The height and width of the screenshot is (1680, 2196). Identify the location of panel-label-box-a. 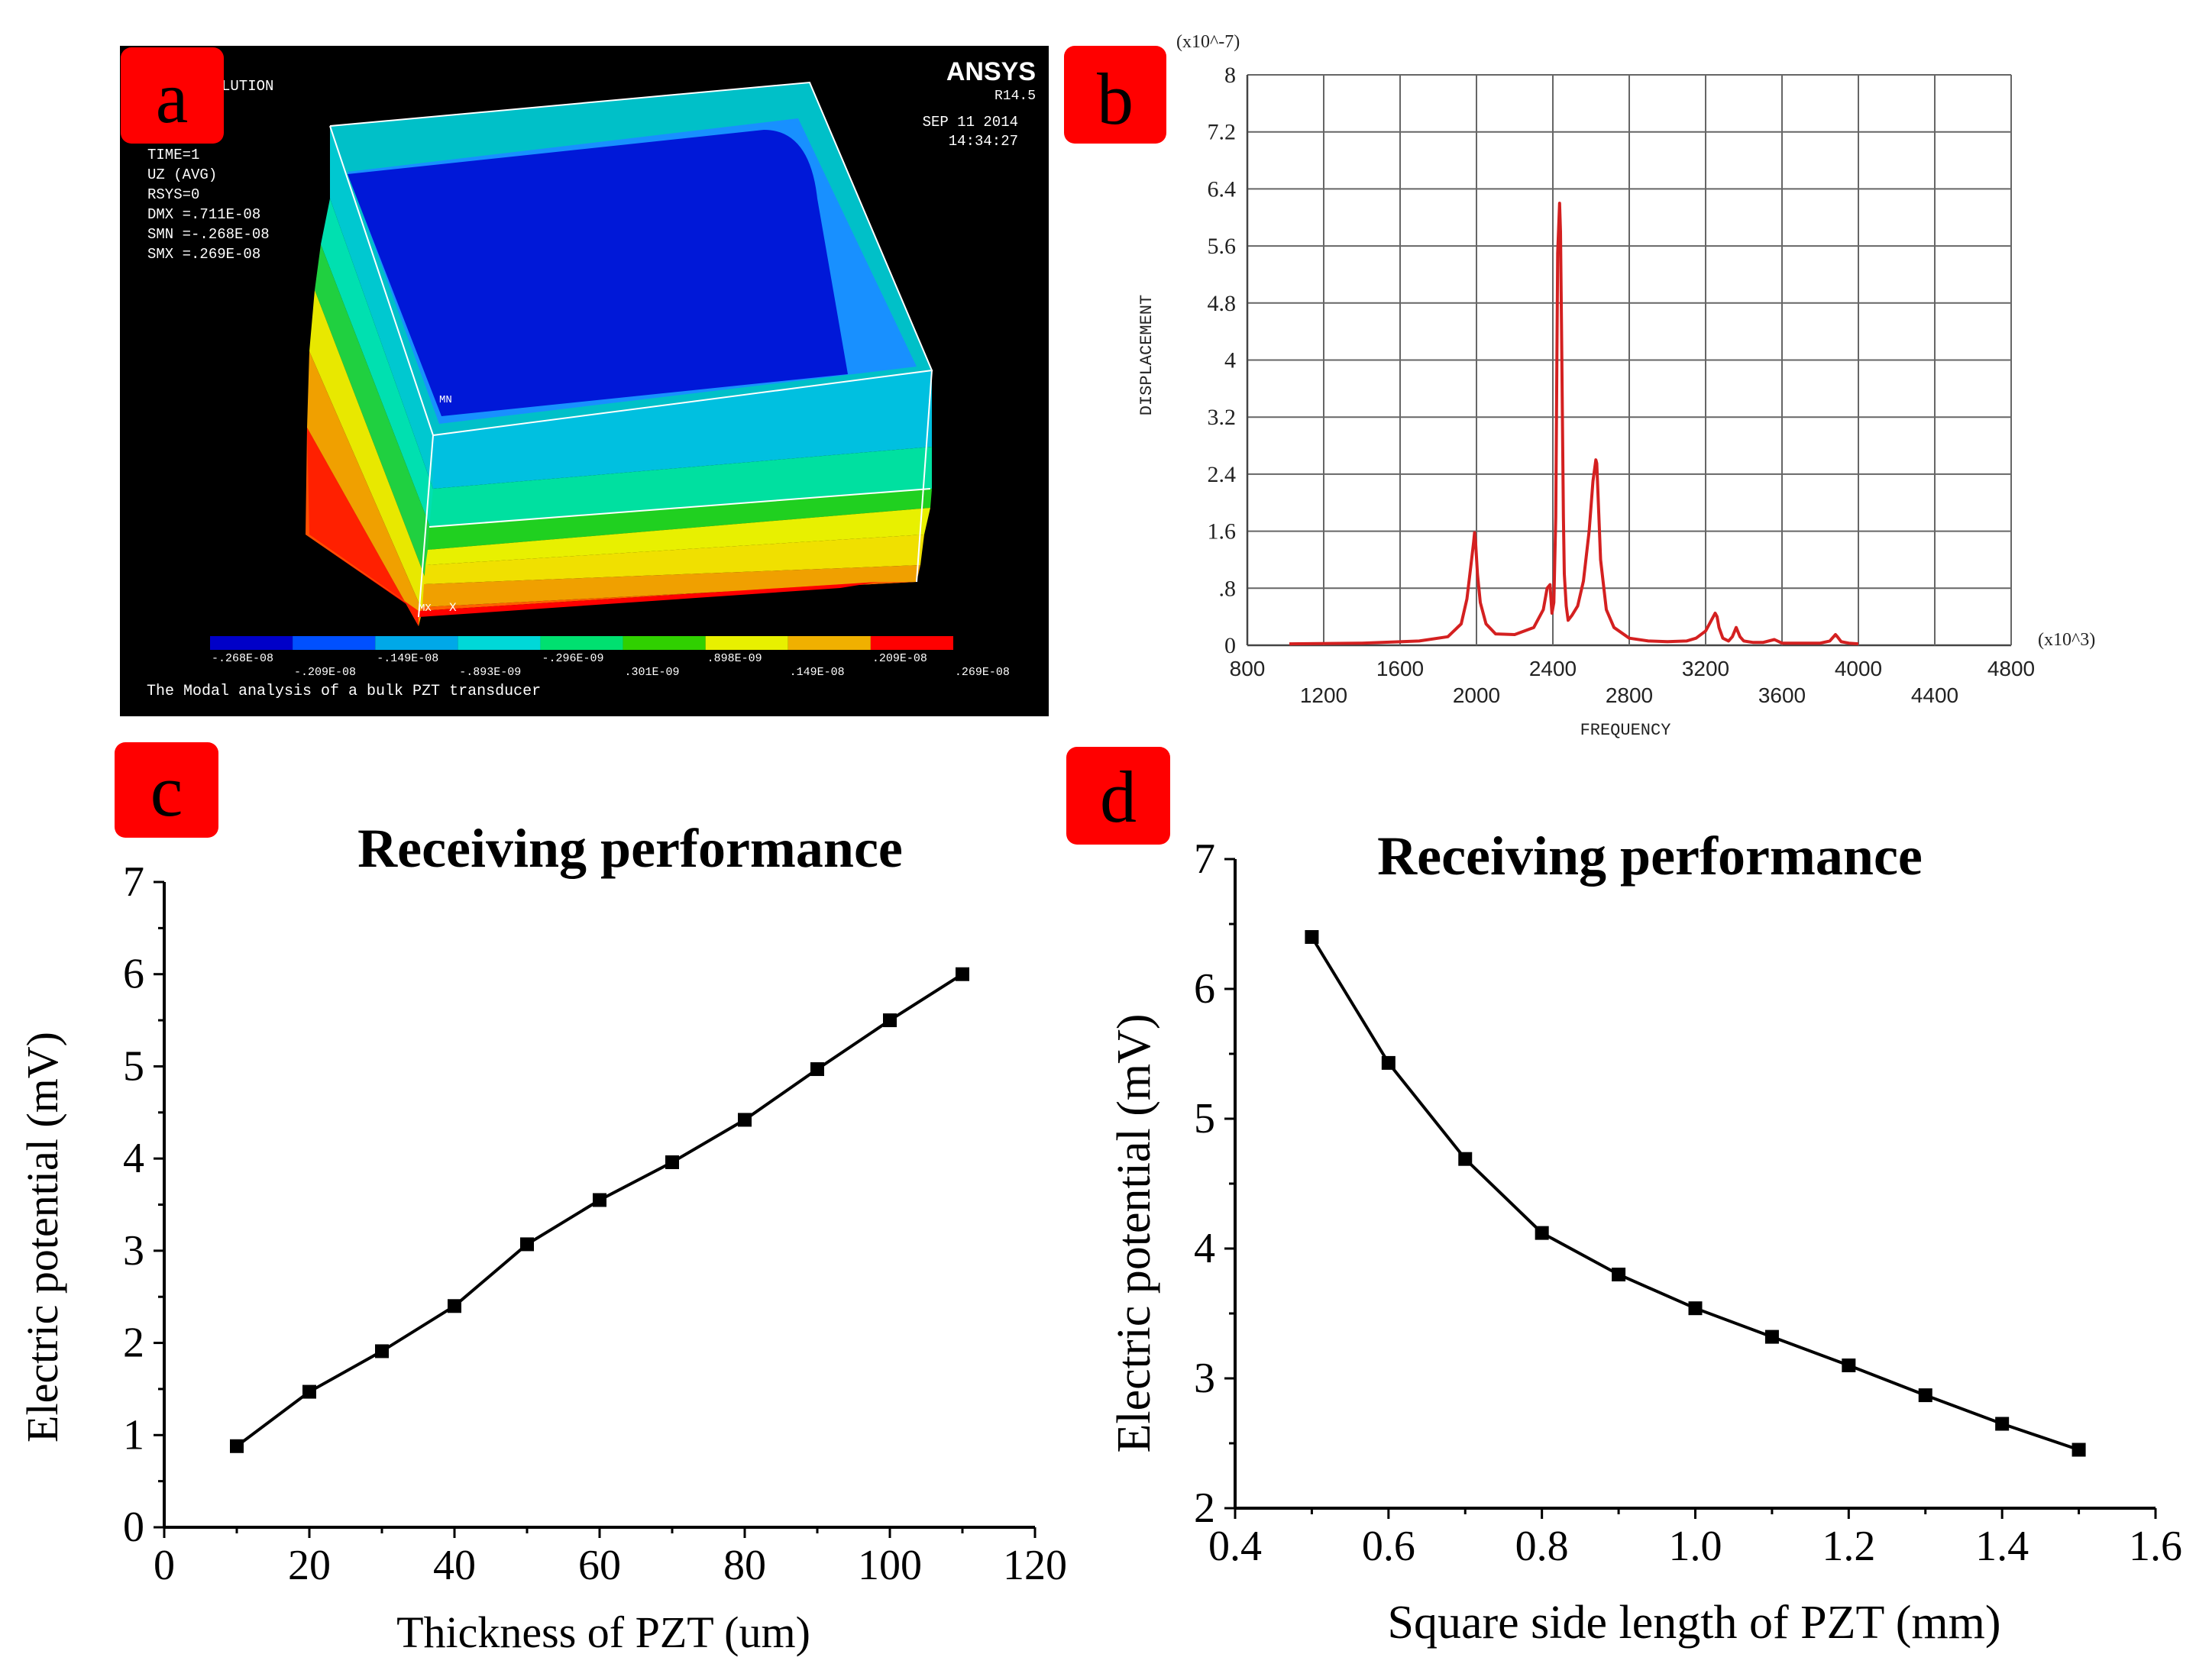
(173, 95).